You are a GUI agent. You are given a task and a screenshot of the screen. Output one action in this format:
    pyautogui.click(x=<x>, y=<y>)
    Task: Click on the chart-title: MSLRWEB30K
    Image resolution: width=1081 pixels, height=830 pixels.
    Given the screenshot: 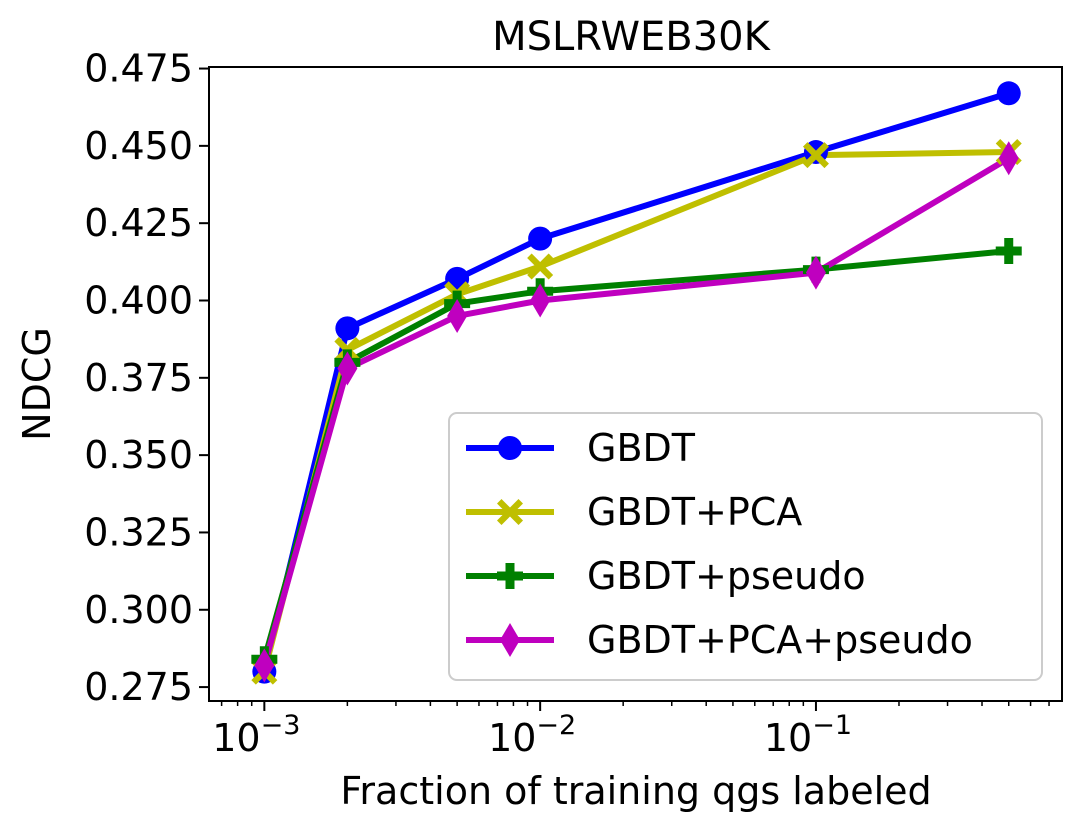 What is the action you would take?
    pyautogui.click(x=632, y=37)
    